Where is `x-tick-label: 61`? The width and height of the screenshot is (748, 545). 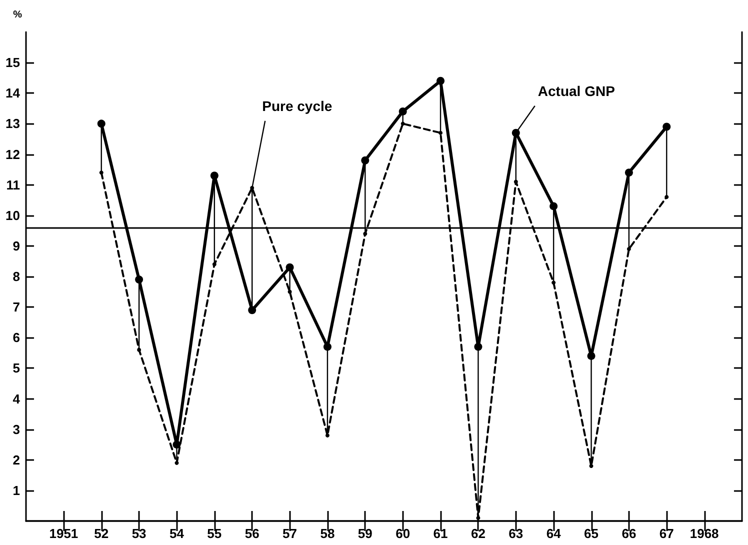 x-tick-label: 61 is located at coordinates (440, 533).